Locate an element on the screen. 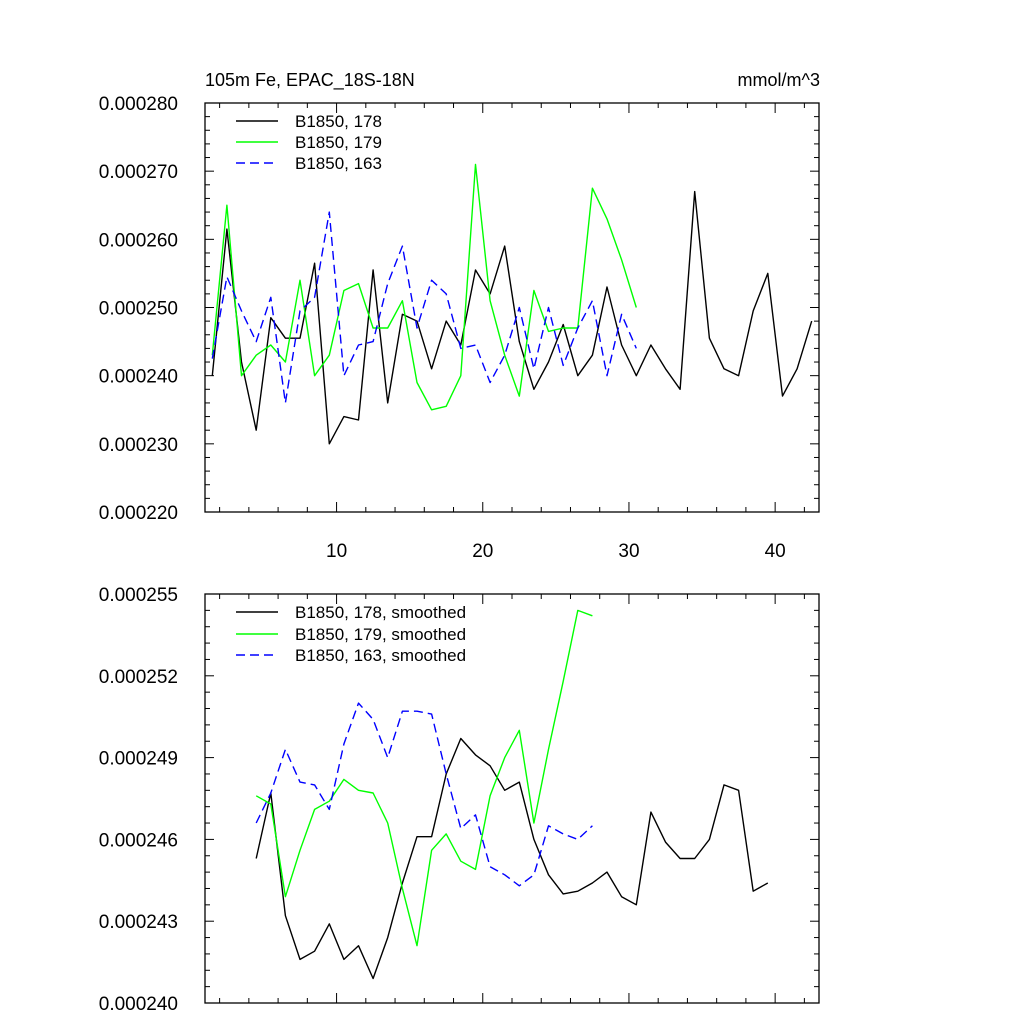 This screenshot has height=1024, width=1024. legend-label-178-smoothed: B1850, 178, smoothed is located at coordinates (380, 612).